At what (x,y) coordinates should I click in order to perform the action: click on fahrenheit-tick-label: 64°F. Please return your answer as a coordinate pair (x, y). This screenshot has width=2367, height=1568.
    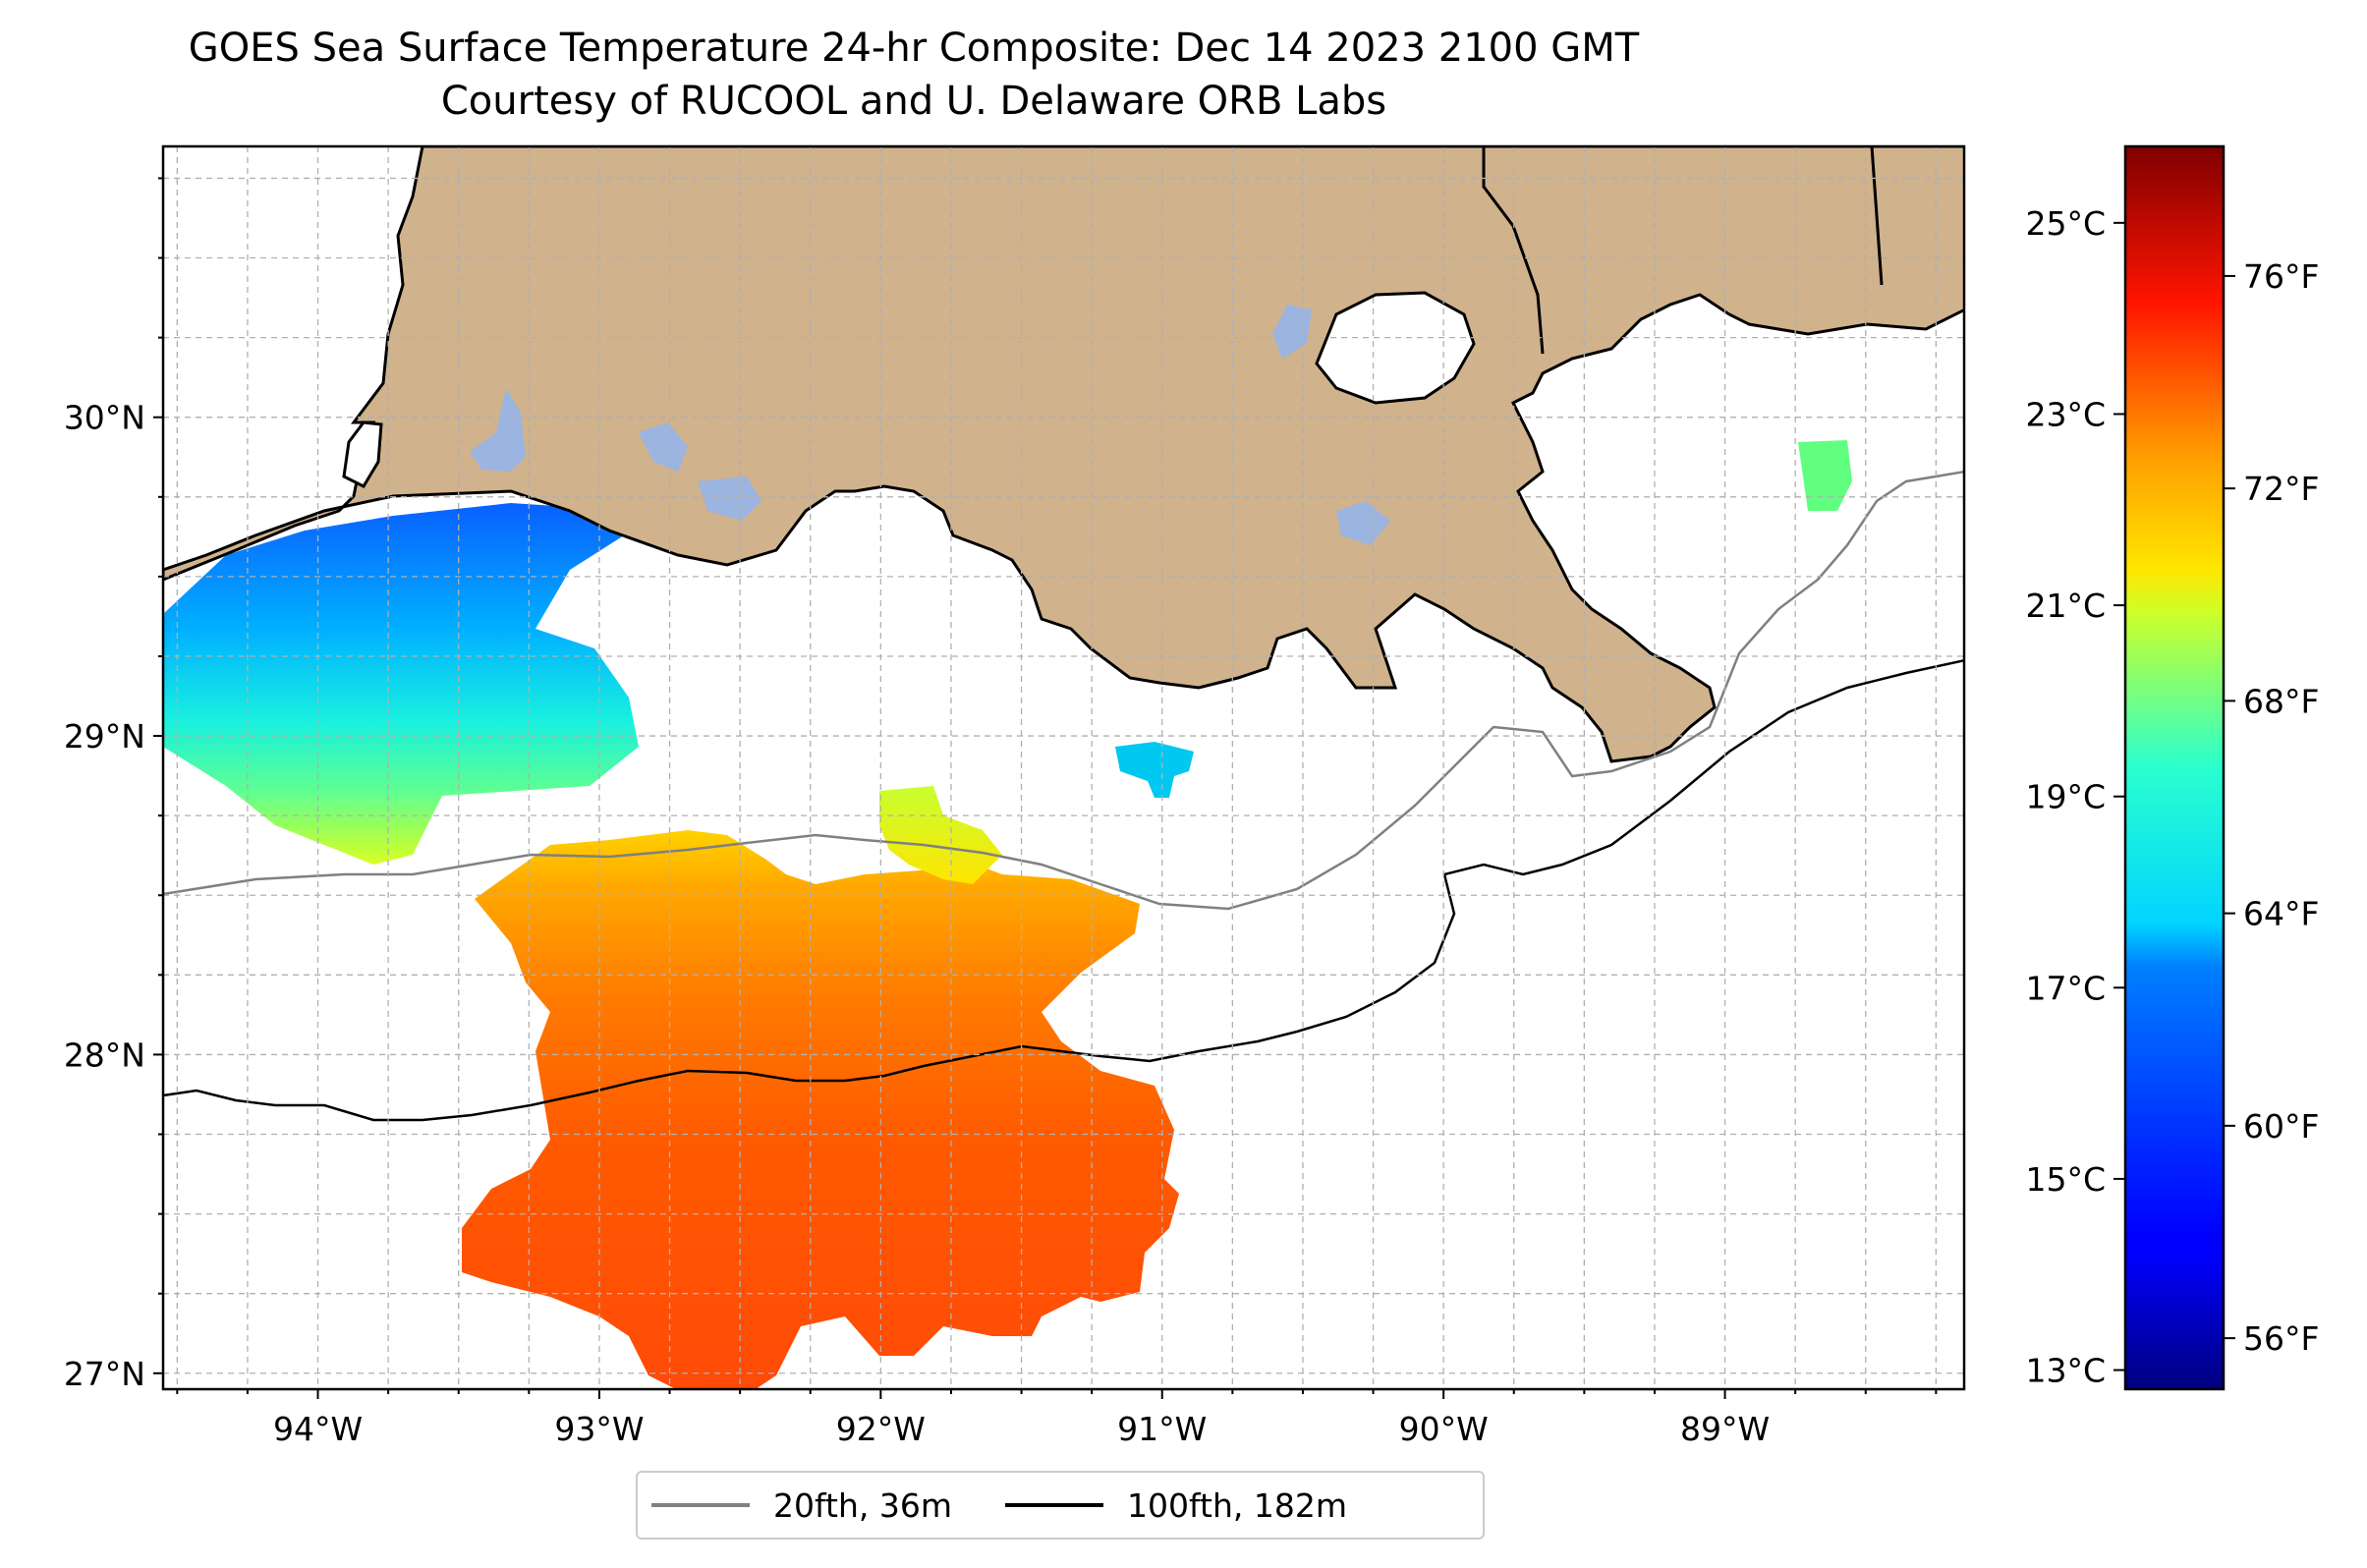
    Looking at the image, I should click on (2281, 914).